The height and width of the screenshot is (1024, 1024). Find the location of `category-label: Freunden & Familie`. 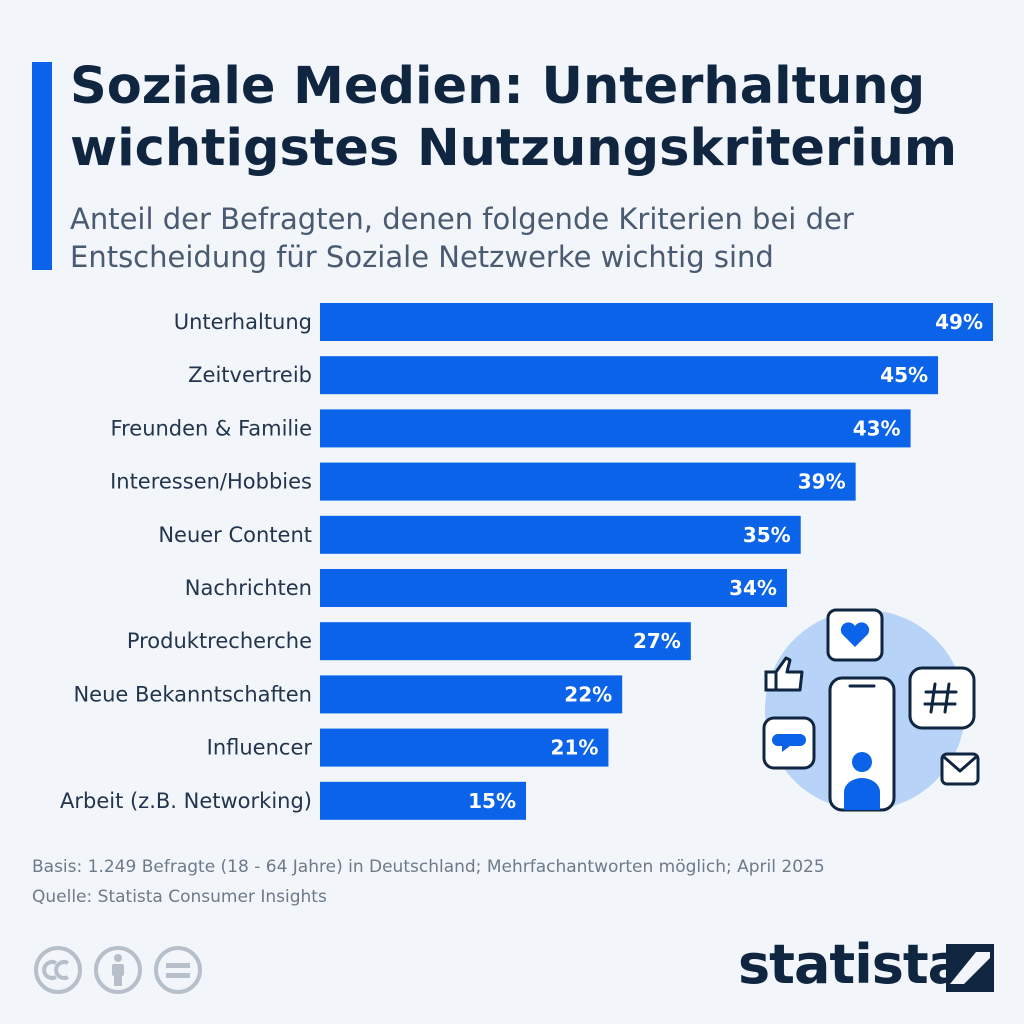

category-label: Freunden & Familie is located at coordinates (211, 428).